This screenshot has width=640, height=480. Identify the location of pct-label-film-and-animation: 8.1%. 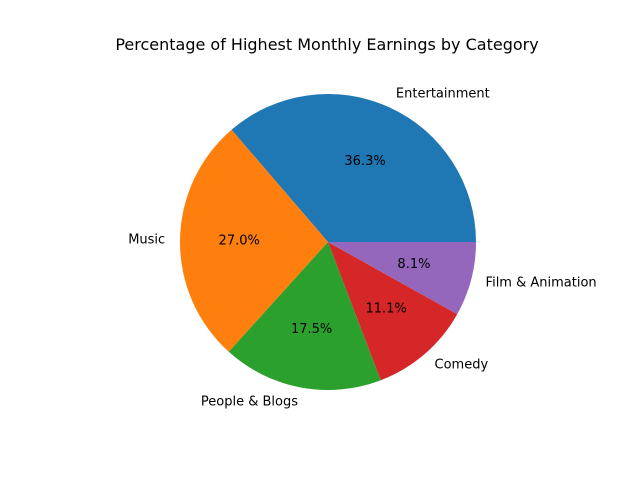
(413, 264).